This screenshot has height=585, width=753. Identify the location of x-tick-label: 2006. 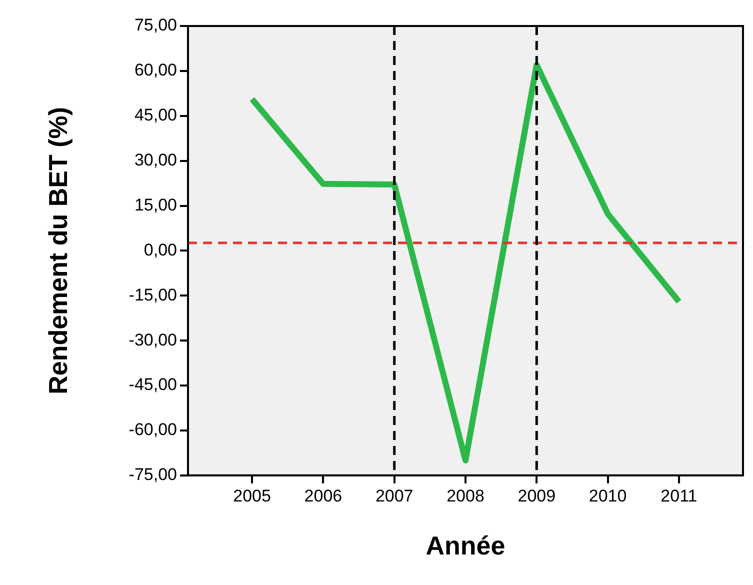
(323, 496).